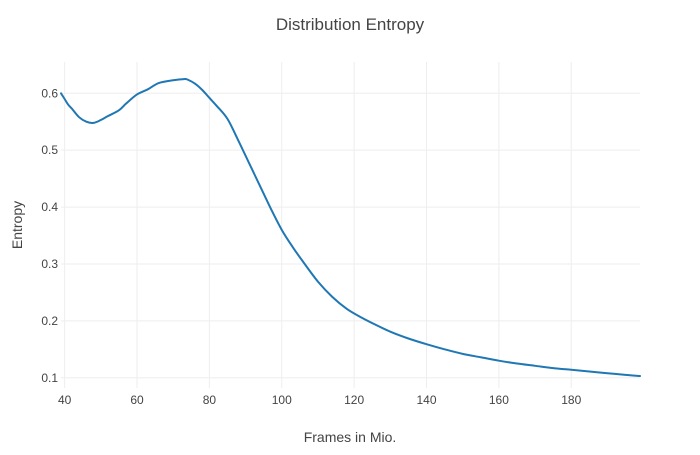  What do you see at coordinates (49, 264) in the screenshot?
I see `y-tick-label: 0.3` at bounding box center [49, 264].